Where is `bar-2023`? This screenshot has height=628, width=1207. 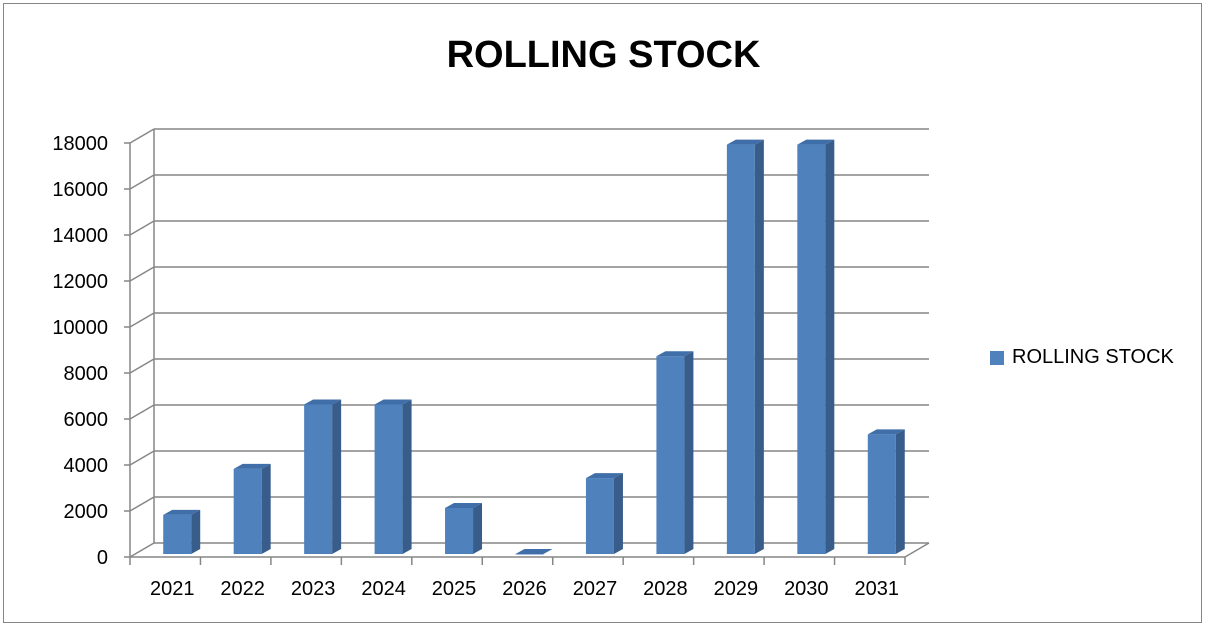 bar-2023 is located at coordinates (323, 476).